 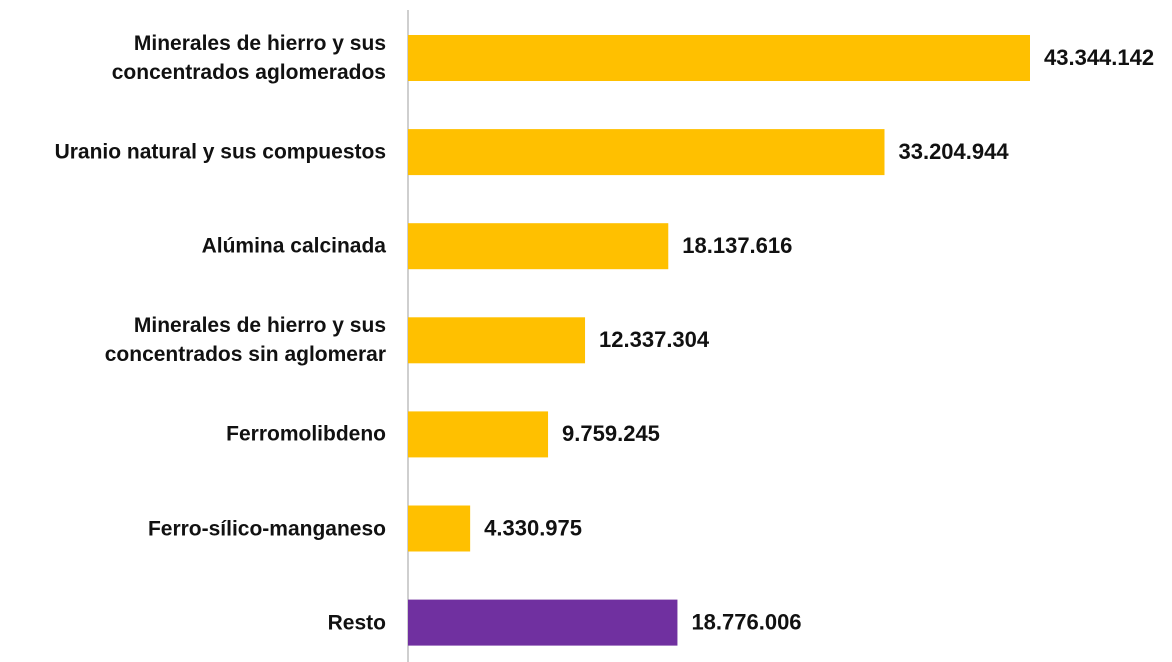 I want to click on category-label: Ferro-sílico-manganeso, so click(x=266, y=528).